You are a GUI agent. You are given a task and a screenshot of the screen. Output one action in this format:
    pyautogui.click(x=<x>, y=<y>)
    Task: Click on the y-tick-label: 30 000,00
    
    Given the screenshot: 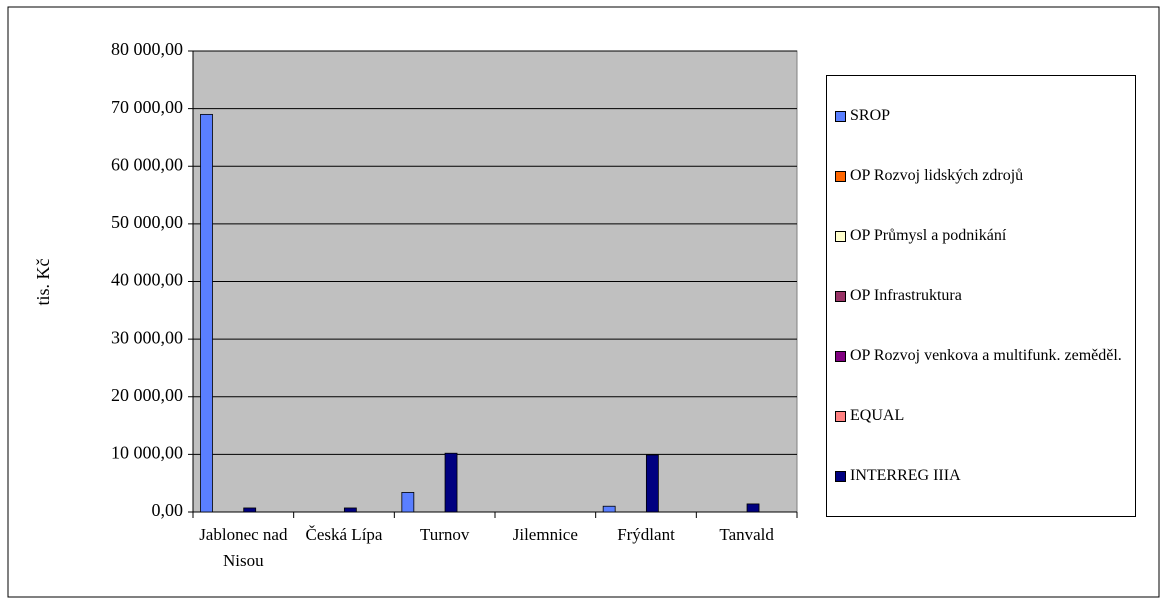 What is the action you would take?
    pyautogui.click(x=147, y=337)
    